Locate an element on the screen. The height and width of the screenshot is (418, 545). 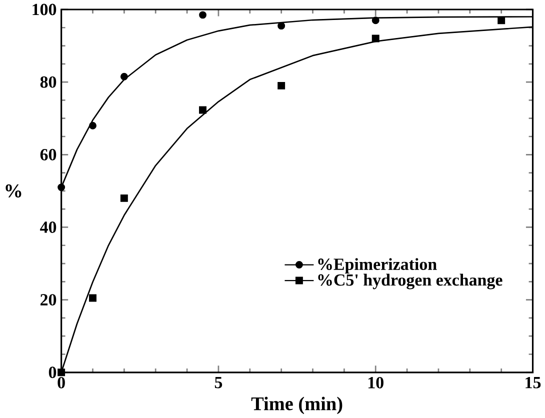
y-axis-title: % is located at coordinates (14, 191).